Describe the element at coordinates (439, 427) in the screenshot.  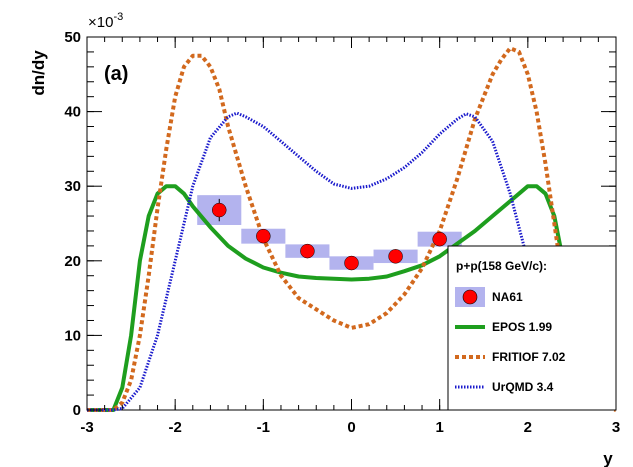
I see `x-tick-label: 1` at that location.